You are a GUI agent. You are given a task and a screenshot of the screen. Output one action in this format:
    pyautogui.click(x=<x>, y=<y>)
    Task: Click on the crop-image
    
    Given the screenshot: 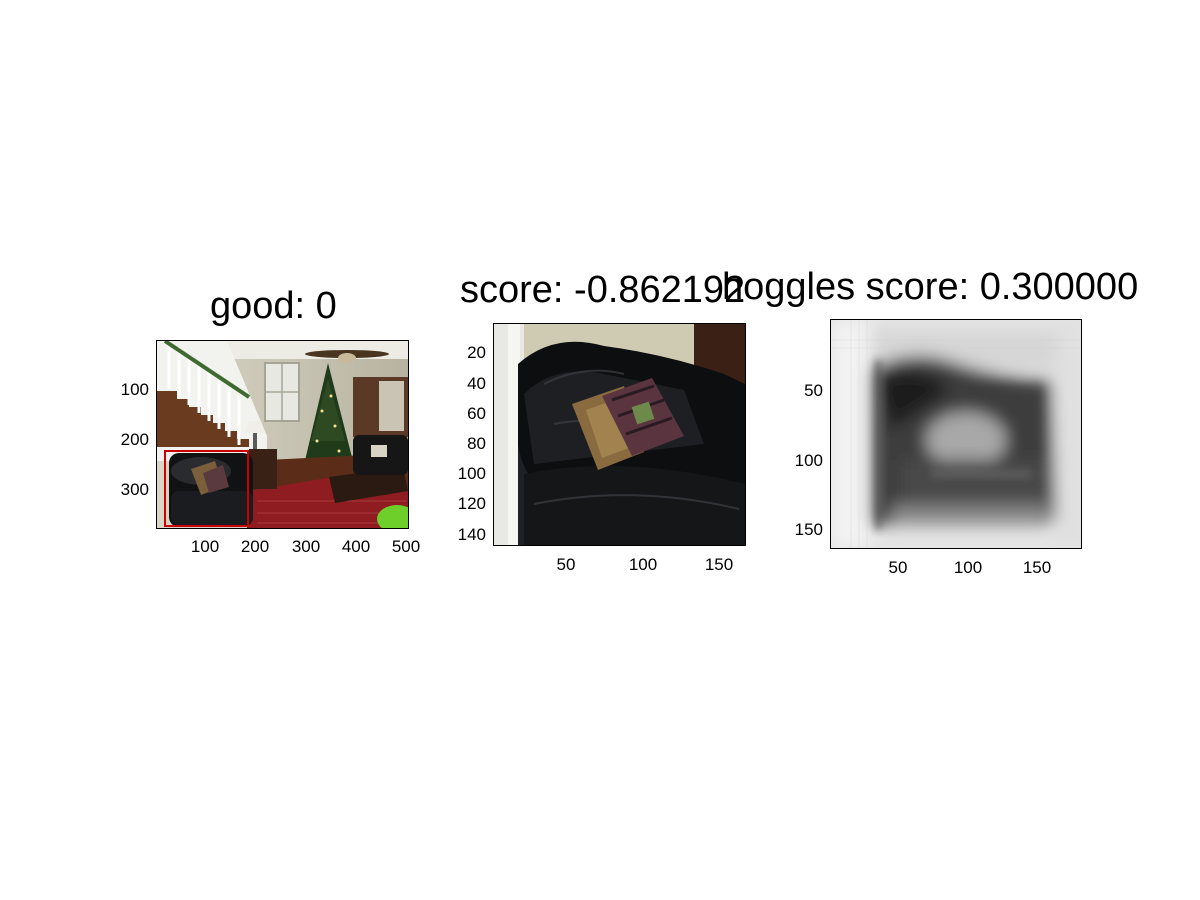 What is the action you would take?
    pyautogui.click(x=619, y=434)
    